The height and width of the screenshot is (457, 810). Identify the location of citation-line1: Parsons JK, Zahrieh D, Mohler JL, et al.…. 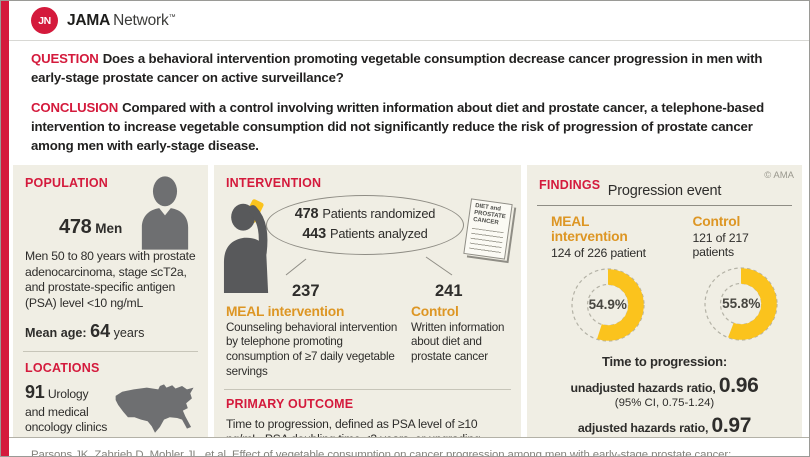
(381, 452).